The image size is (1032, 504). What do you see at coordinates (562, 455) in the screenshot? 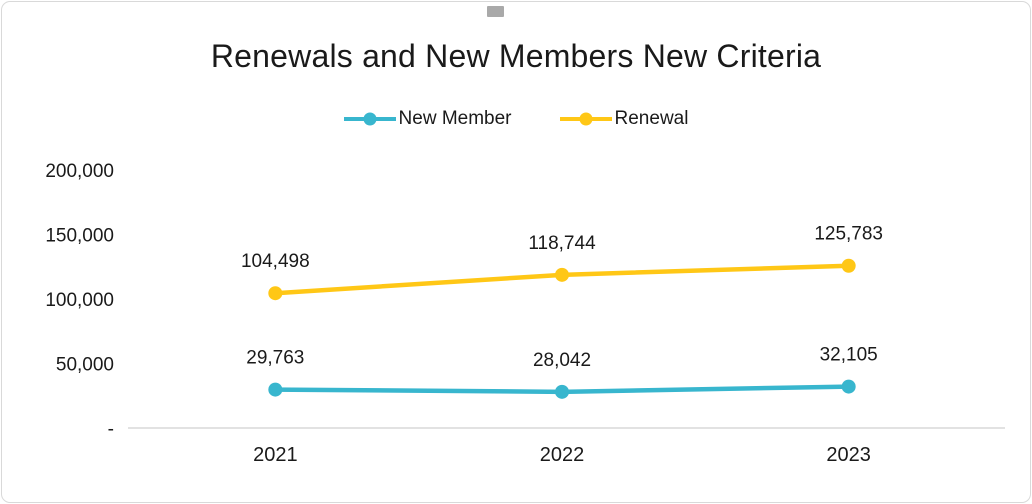
I see `x-tick-label: 2022` at bounding box center [562, 455].